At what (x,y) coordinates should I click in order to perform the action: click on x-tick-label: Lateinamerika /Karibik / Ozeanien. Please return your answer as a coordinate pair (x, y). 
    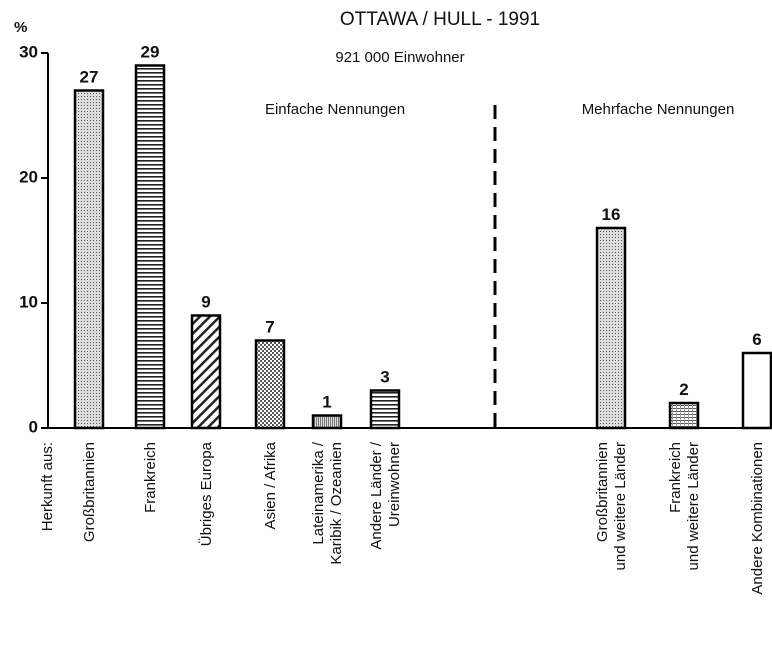
    Looking at the image, I should click on (327, 502).